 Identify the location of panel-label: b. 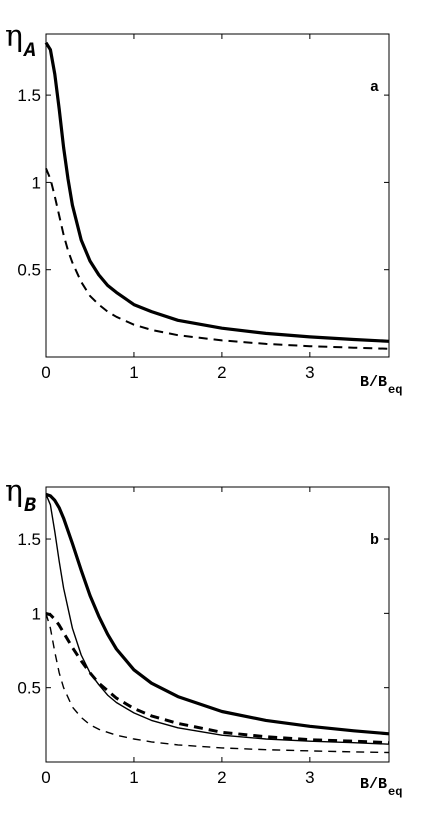
(374, 540).